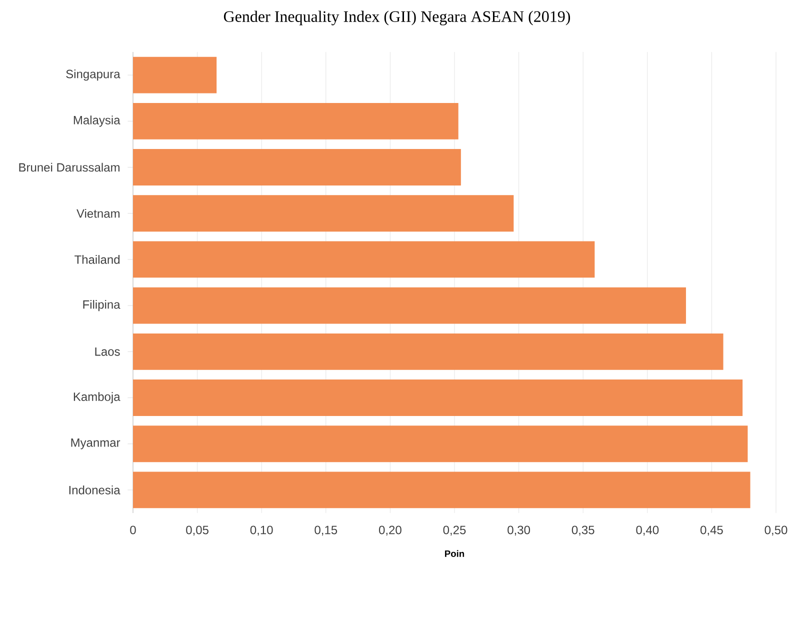  Describe the element at coordinates (454, 553) in the screenshot. I see `x-axis-title: Poin` at that location.